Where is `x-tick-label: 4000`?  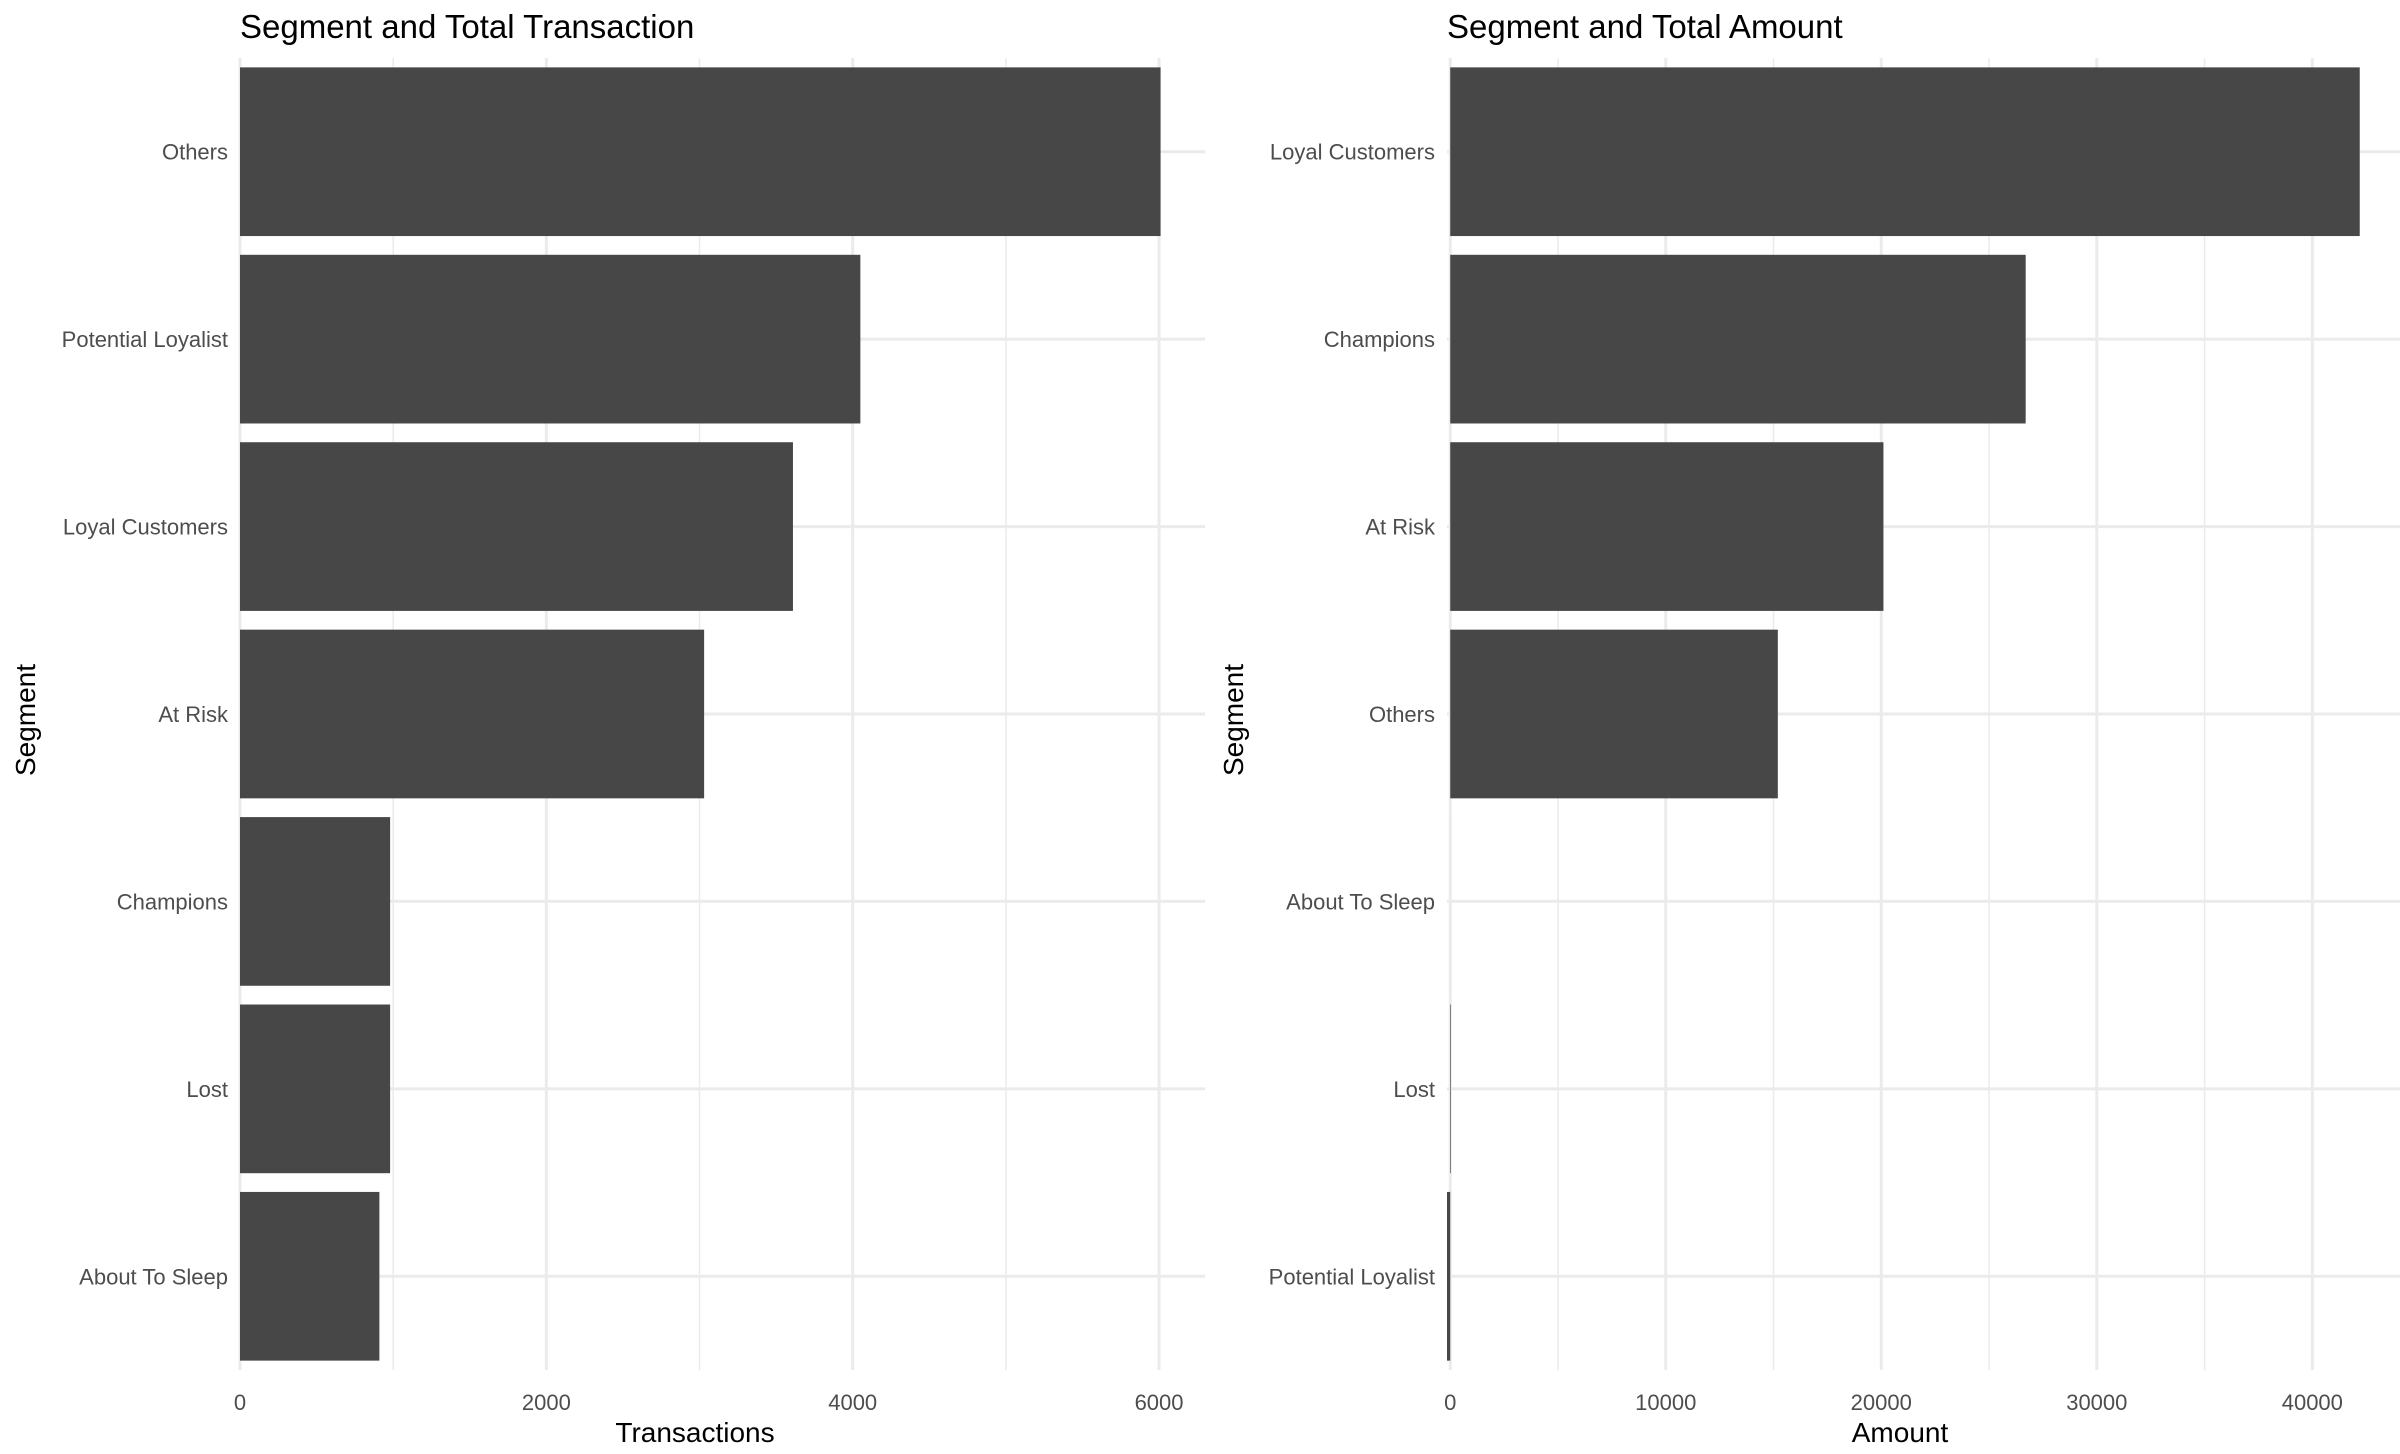 x-tick-label: 4000 is located at coordinates (852, 1402).